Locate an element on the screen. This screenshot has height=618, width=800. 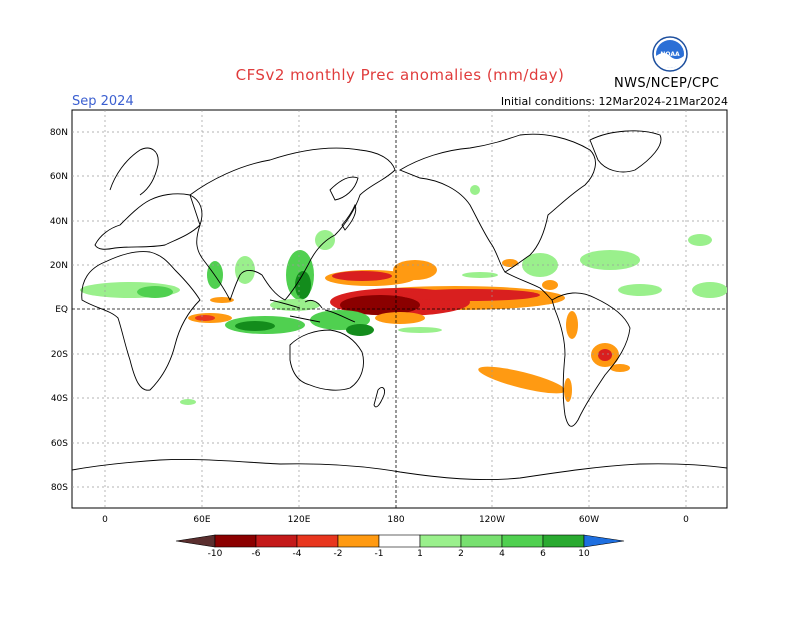
legend-arrow-high is located at coordinates (604, 541).